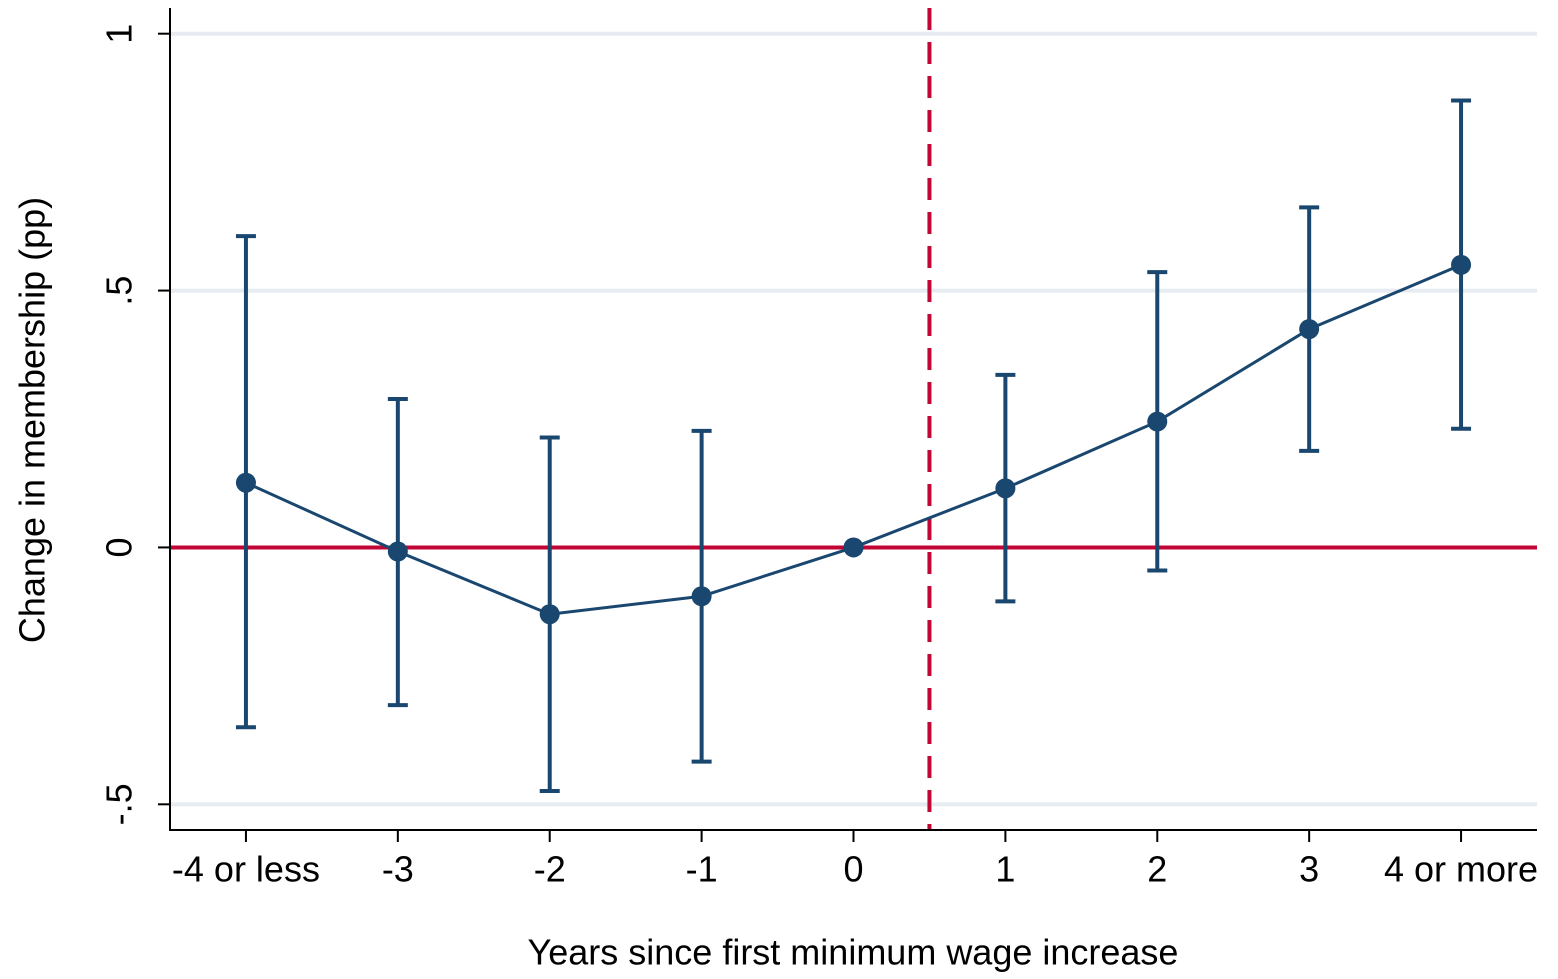 The width and height of the screenshot is (1558, 979). Describe the element at coordinates (119, 547) in the screenshot. I see `y-tick-label: 0` at that location.